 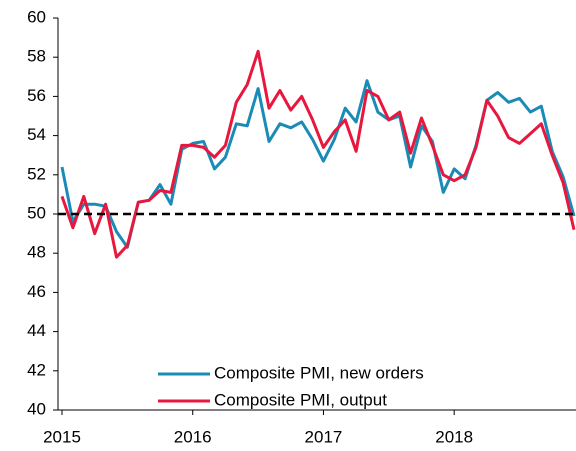 What do you see at coordinates (36, 95) in the screenshot?
I see `y-tick-label: 56` at bounding box center [36, 95].